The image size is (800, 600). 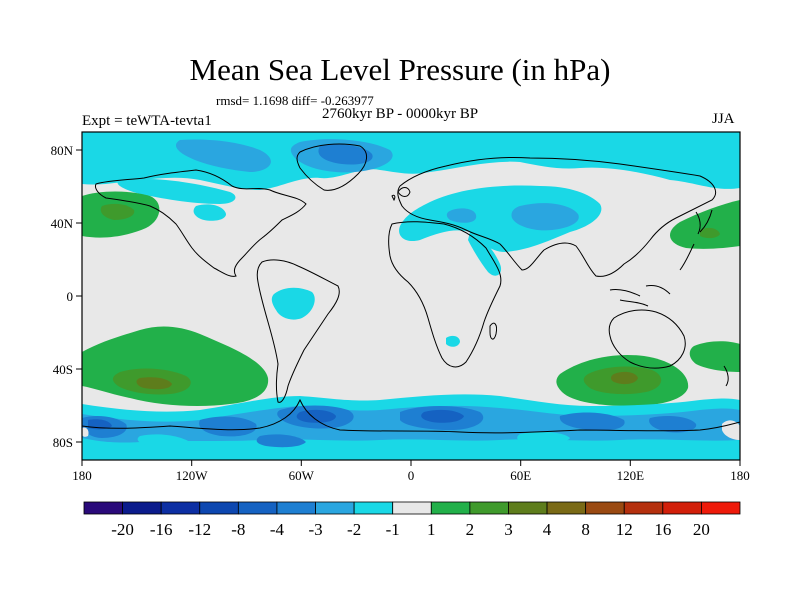 What do you see at coordinates (585, 529) in the screenshot?
I see `colorbar-label: 8` at bounding box center [585, 529].